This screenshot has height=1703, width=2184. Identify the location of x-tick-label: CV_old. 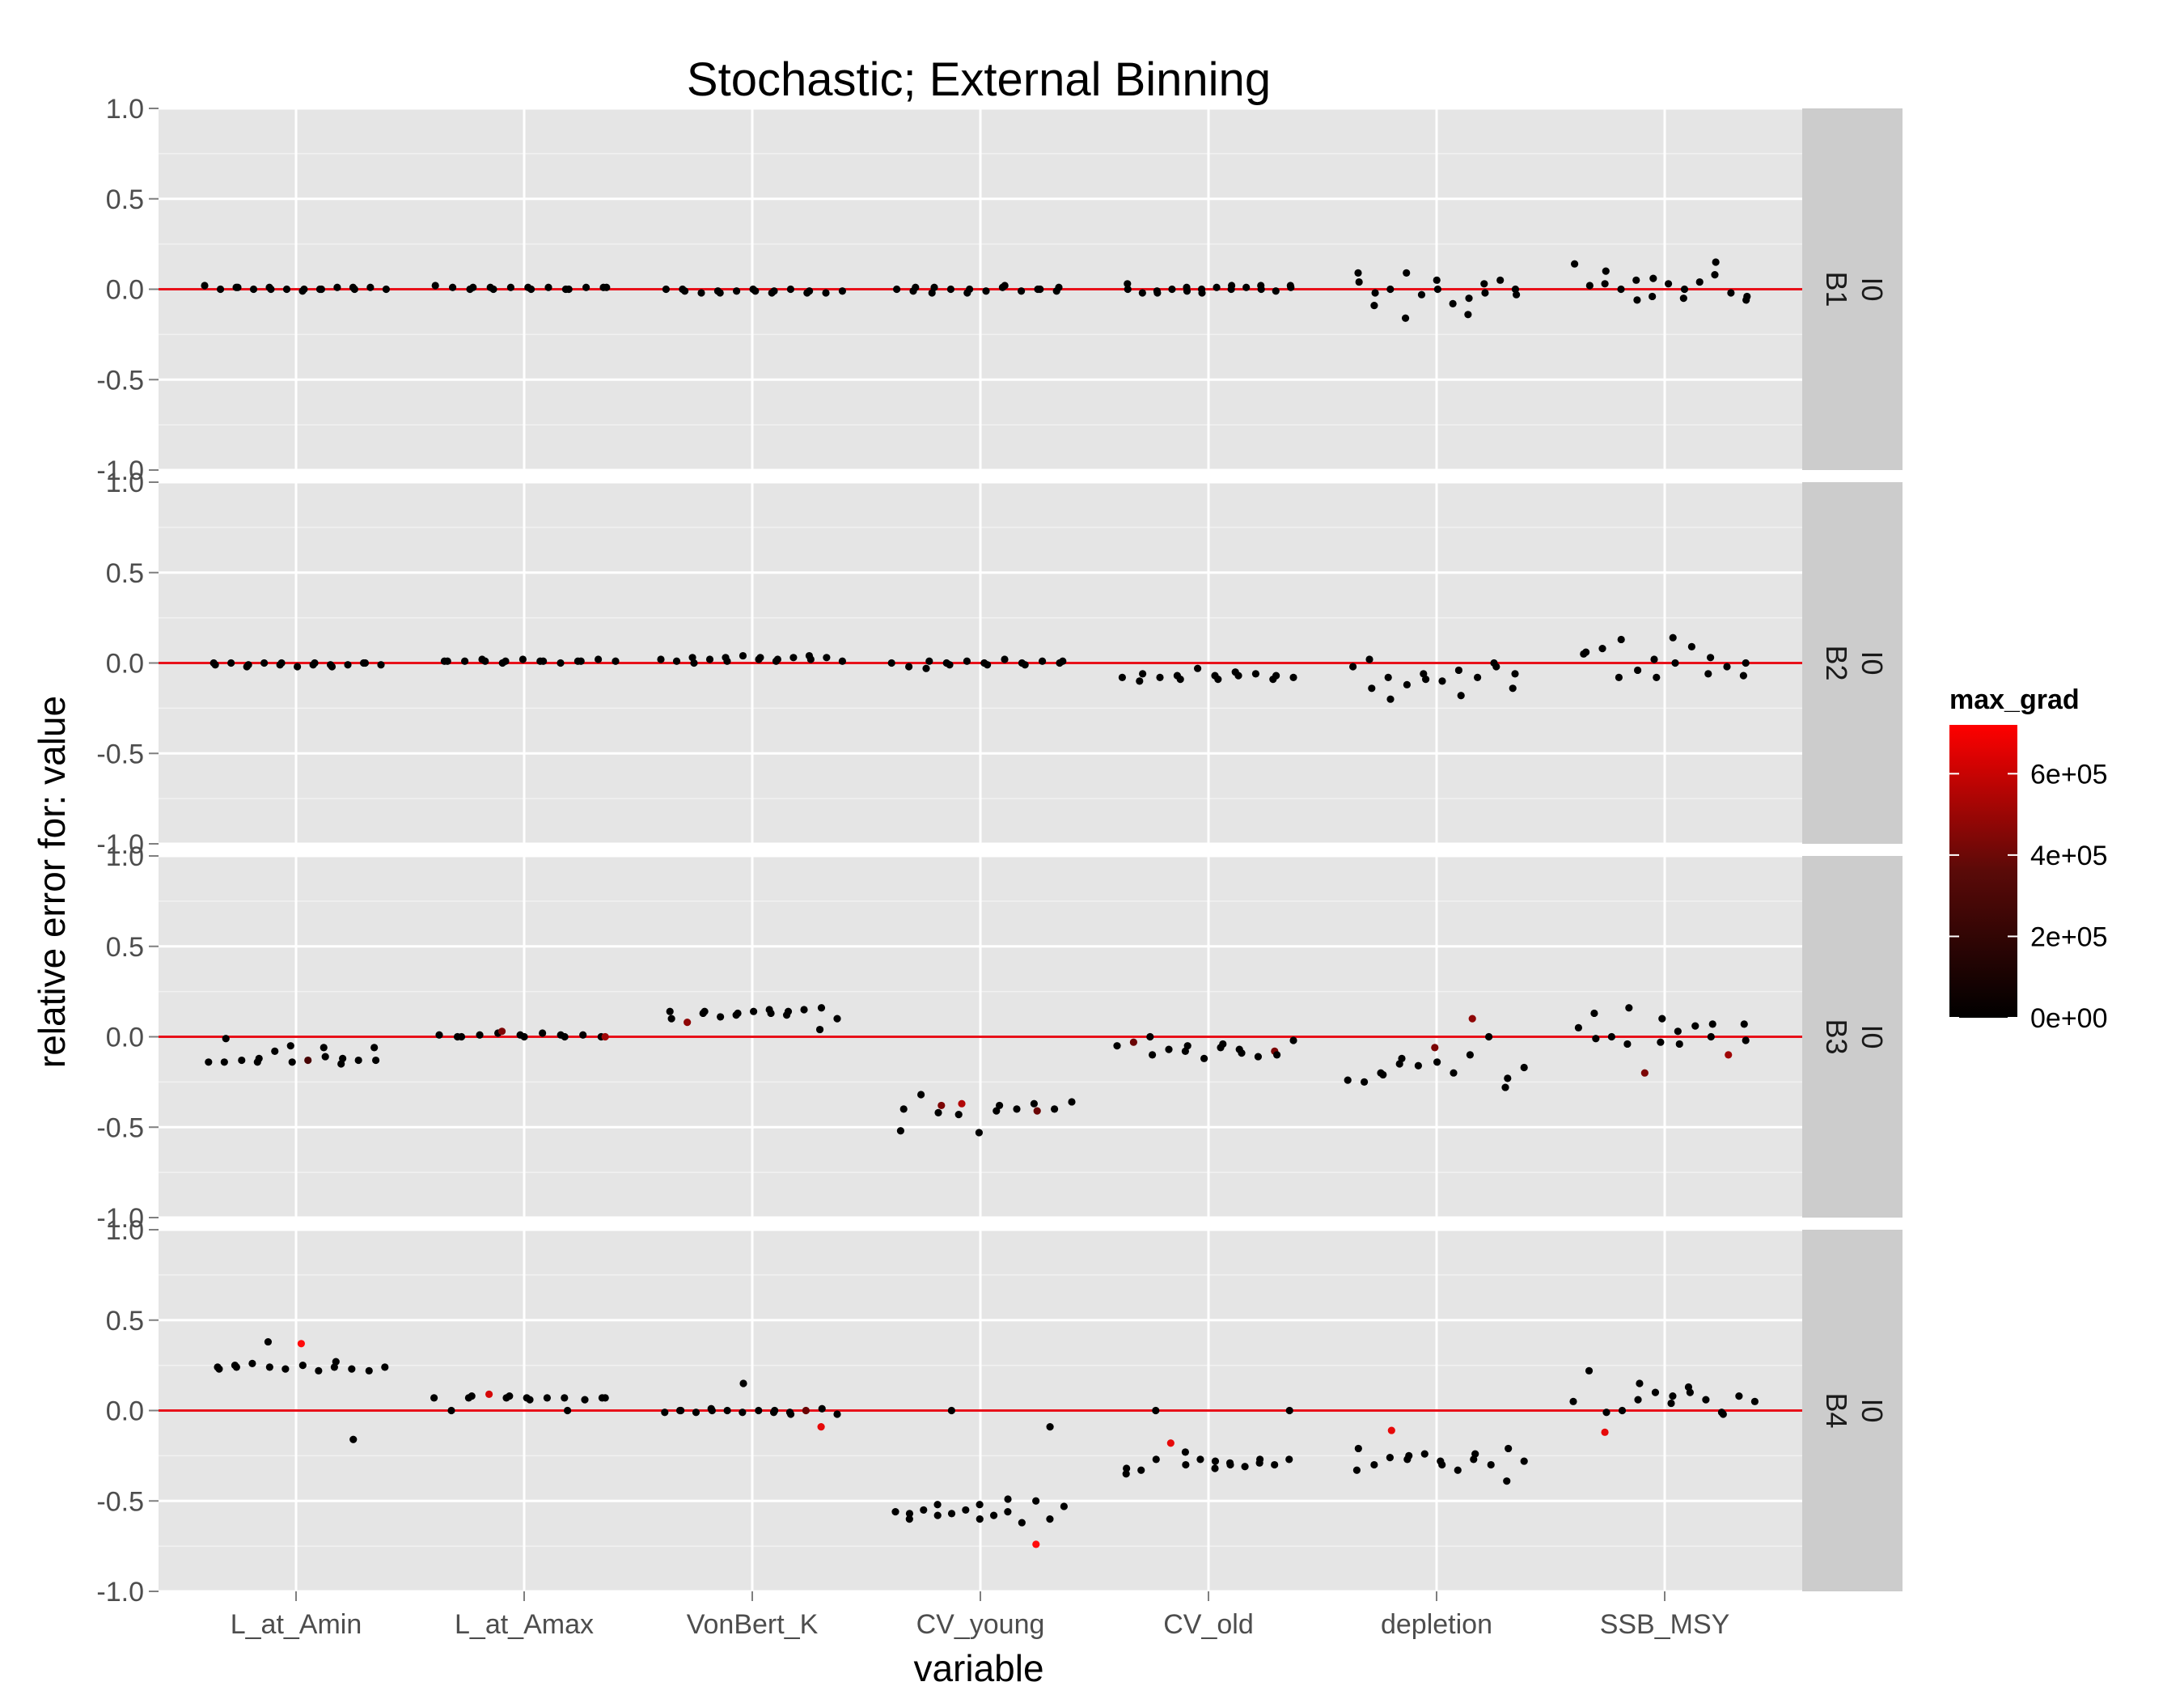
(1208, 1625).